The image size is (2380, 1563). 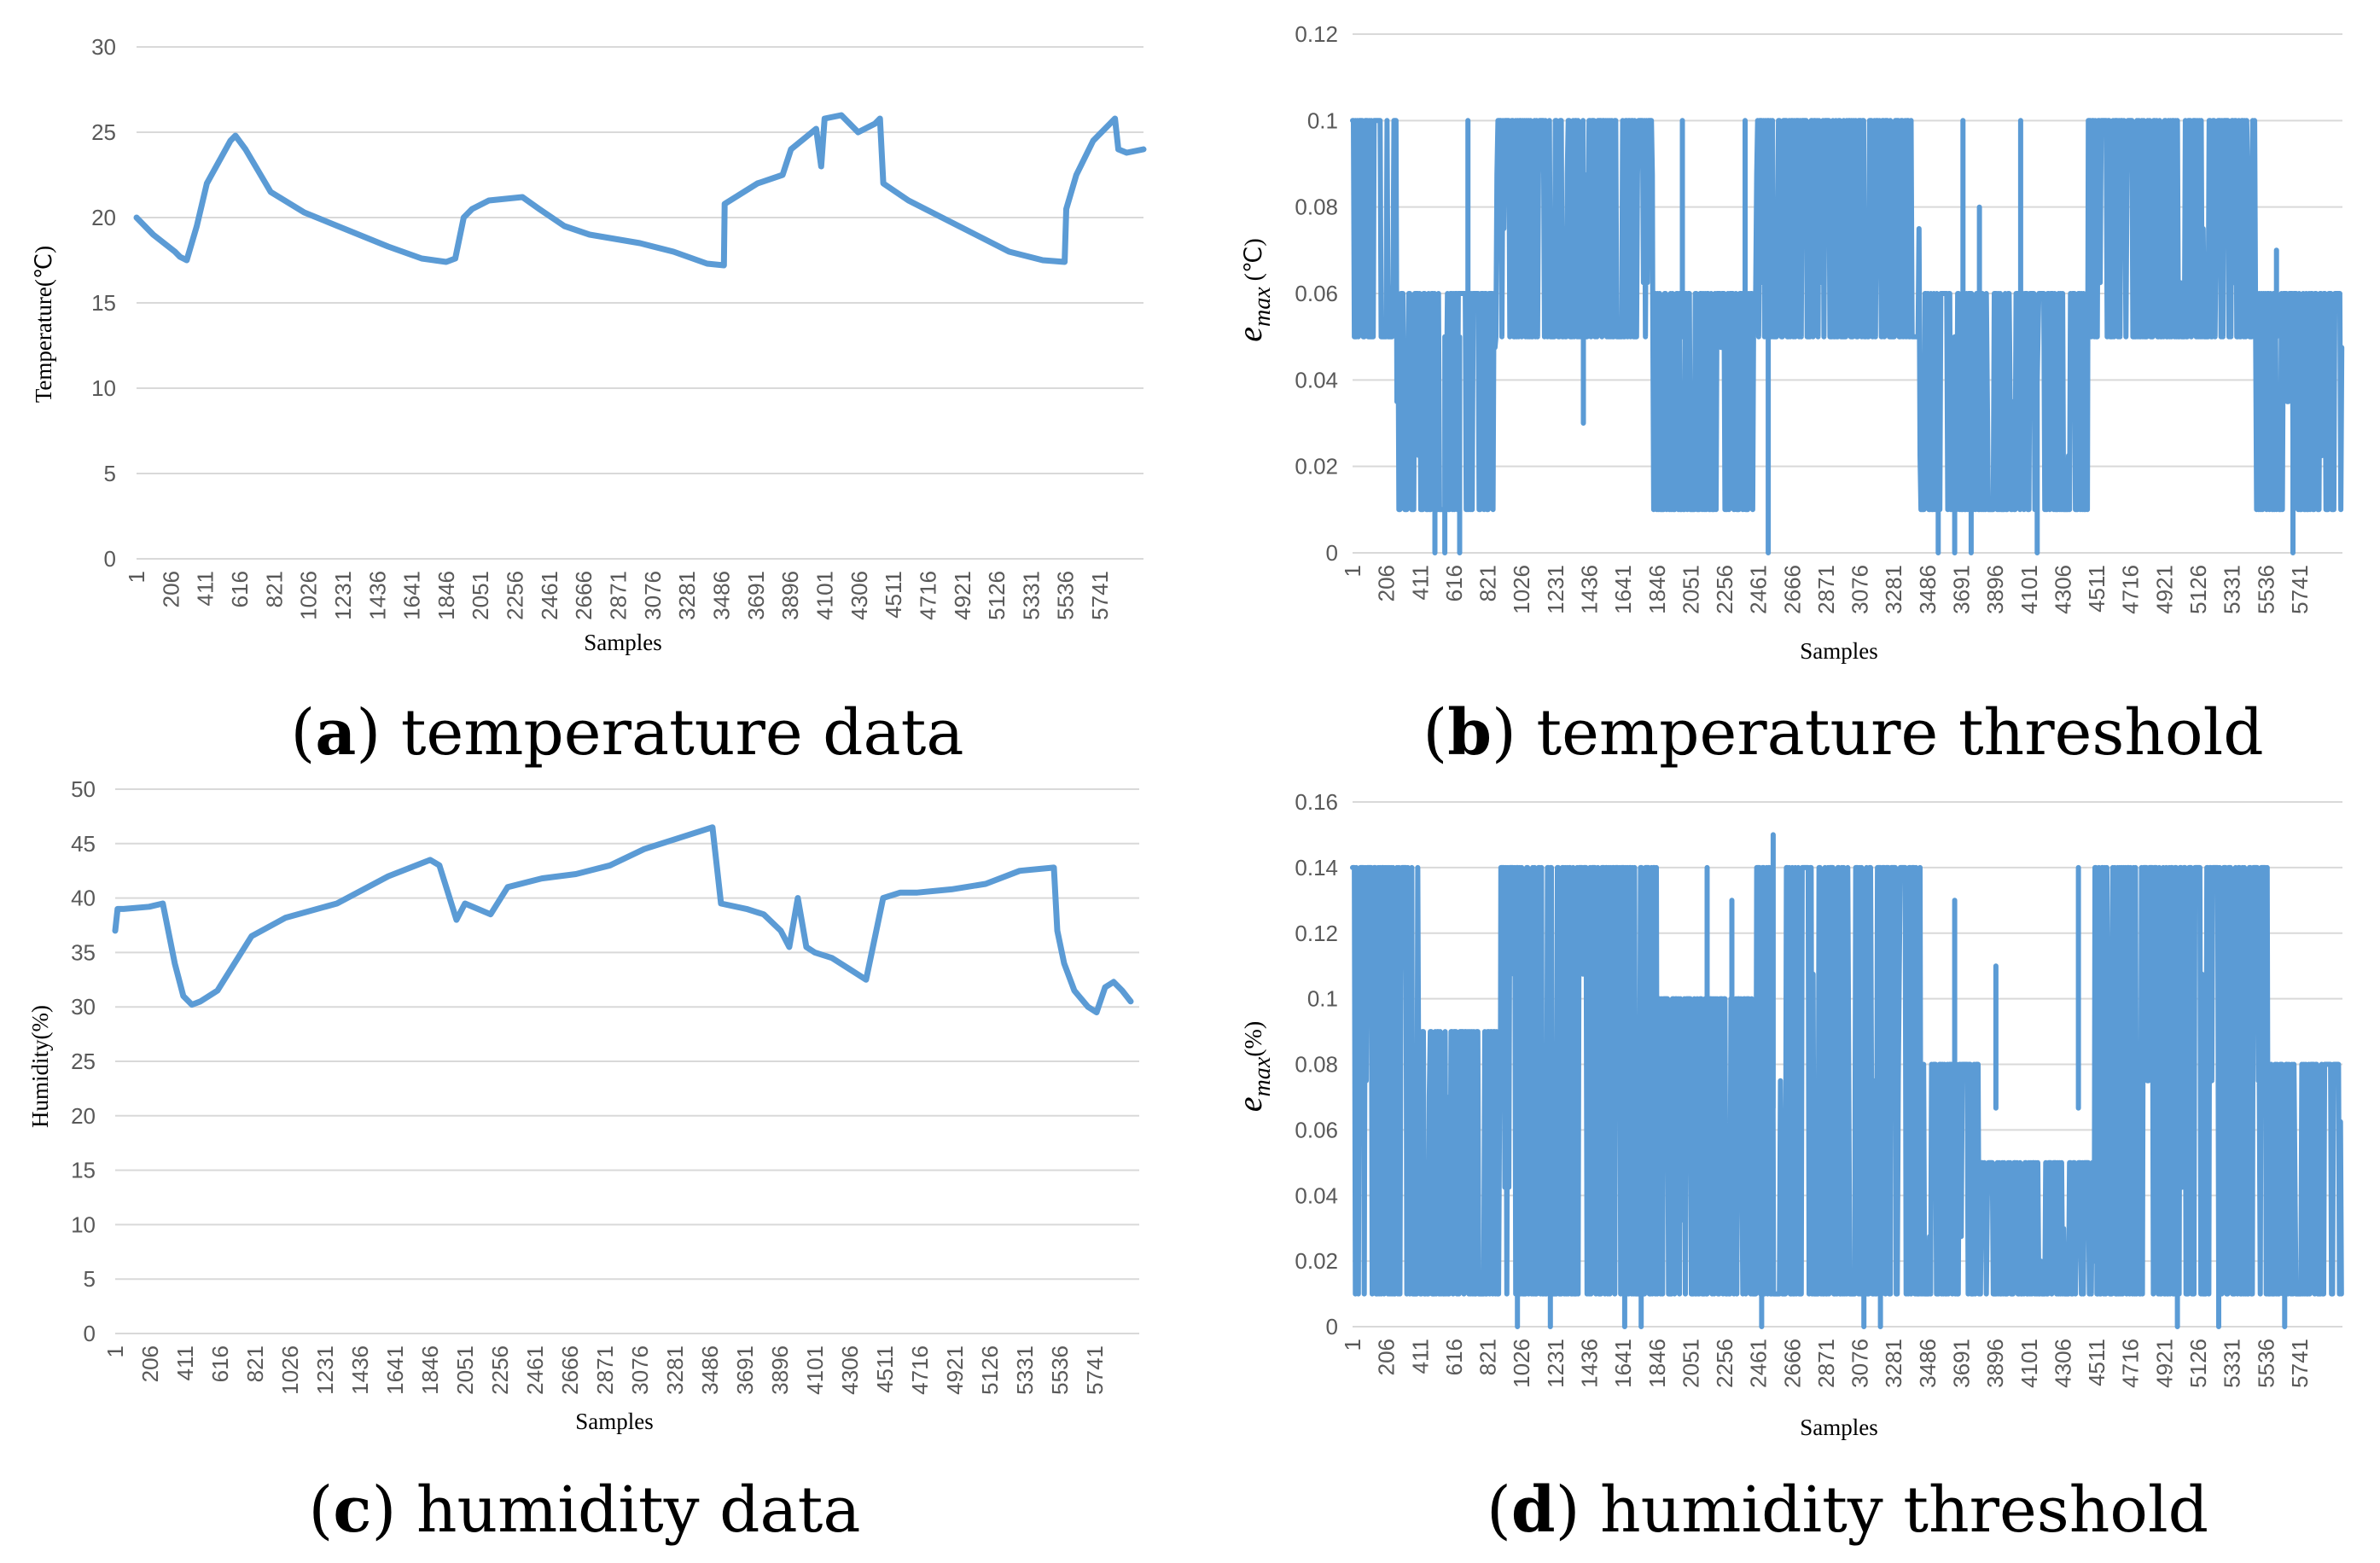 What do you see at coordinates (83, 952) in the screenshot?
I see `y-tick-label: 35` at bounding box center [83, 952].